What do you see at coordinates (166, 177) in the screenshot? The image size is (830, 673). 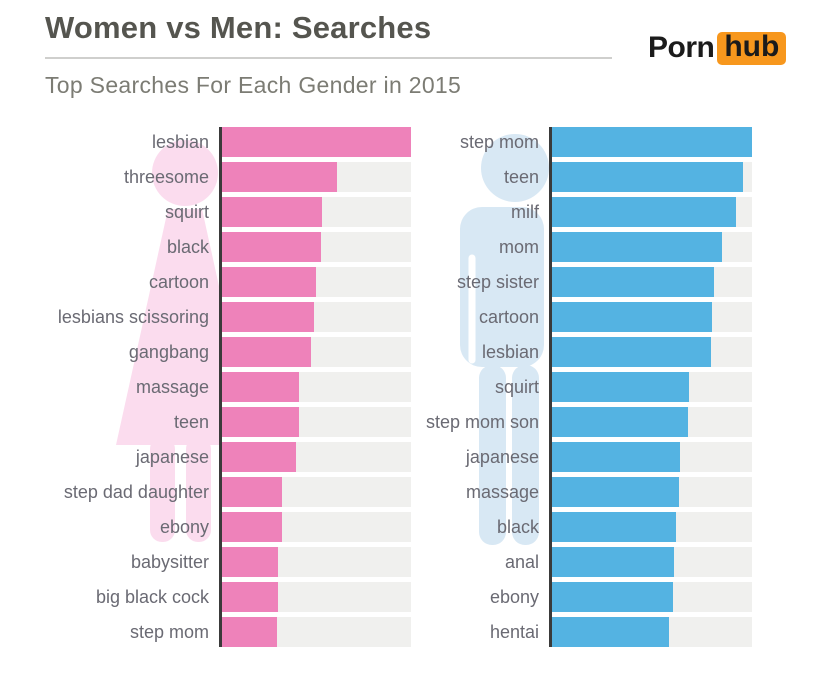 I see `bar-label: threesome` at bounding box center [166, 177].